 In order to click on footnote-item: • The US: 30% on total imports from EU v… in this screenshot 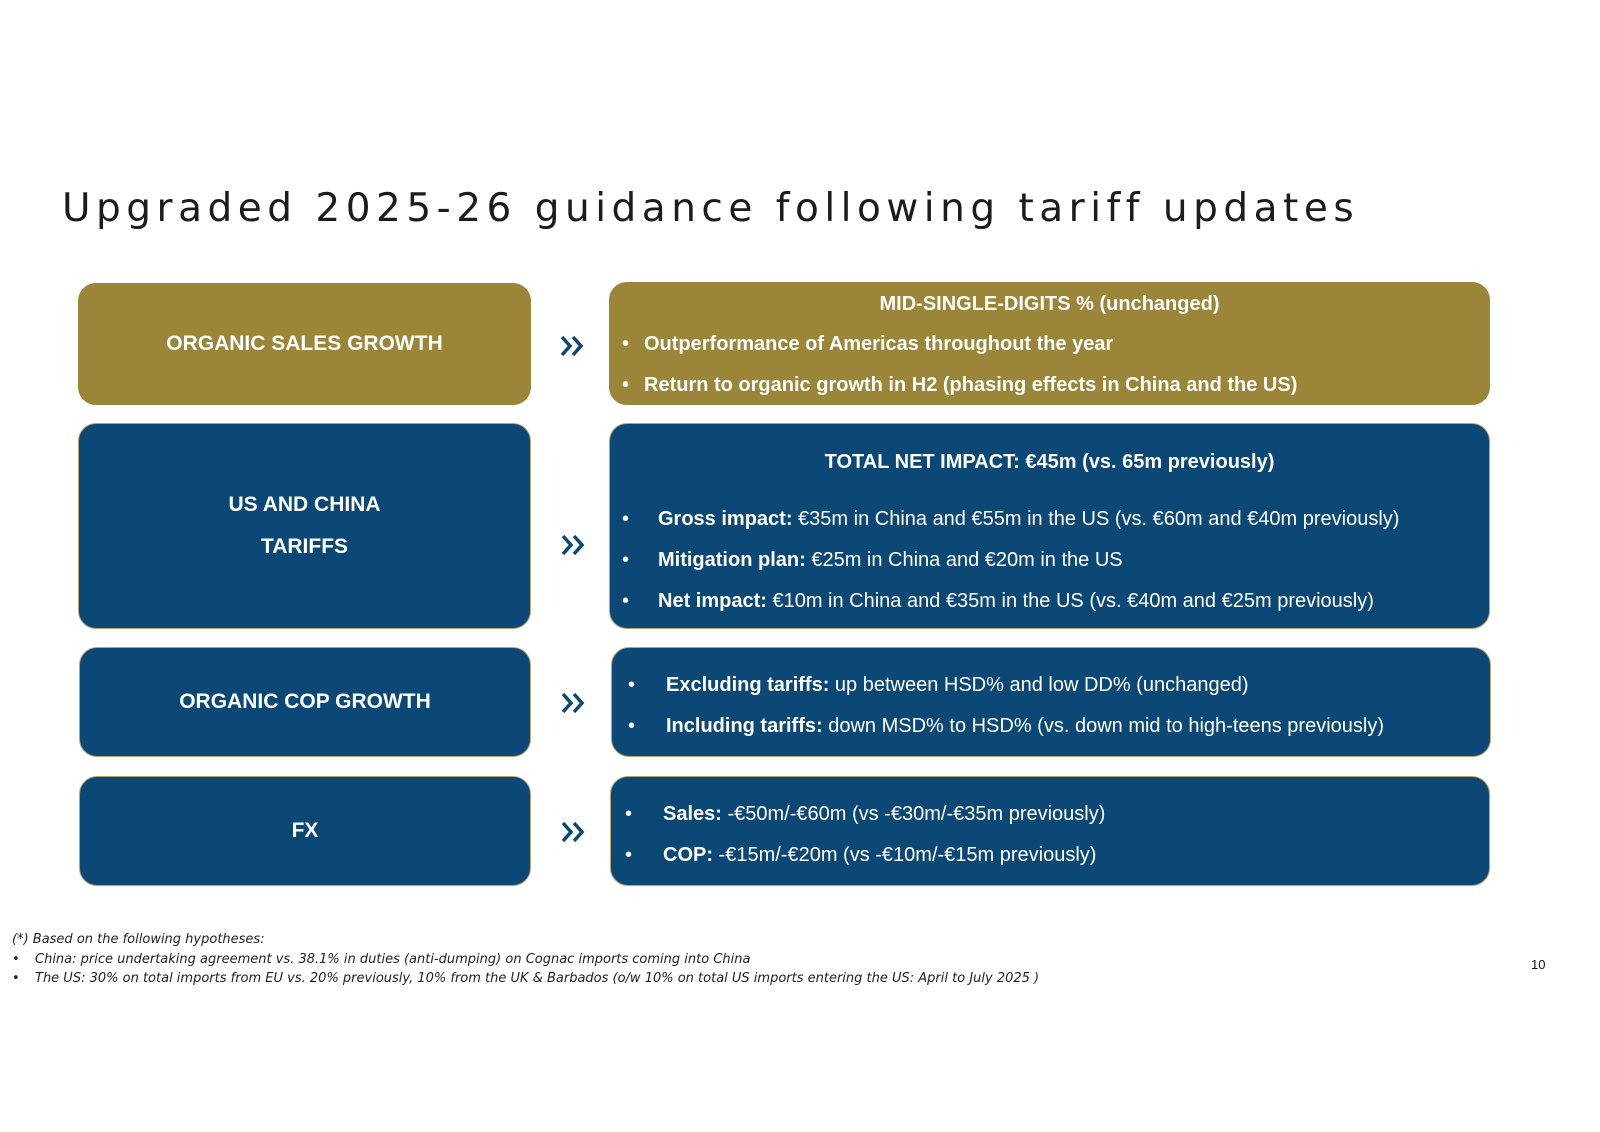, I will do `click(525, 979)`.